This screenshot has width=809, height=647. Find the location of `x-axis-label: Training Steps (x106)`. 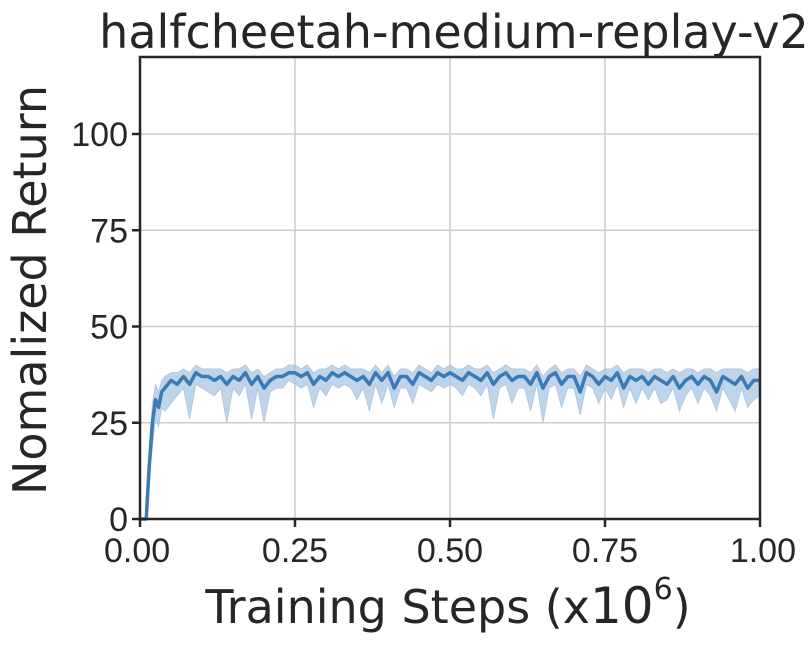

x-axis-label: Training Steps (x106) is located at coordinates (447, 603).